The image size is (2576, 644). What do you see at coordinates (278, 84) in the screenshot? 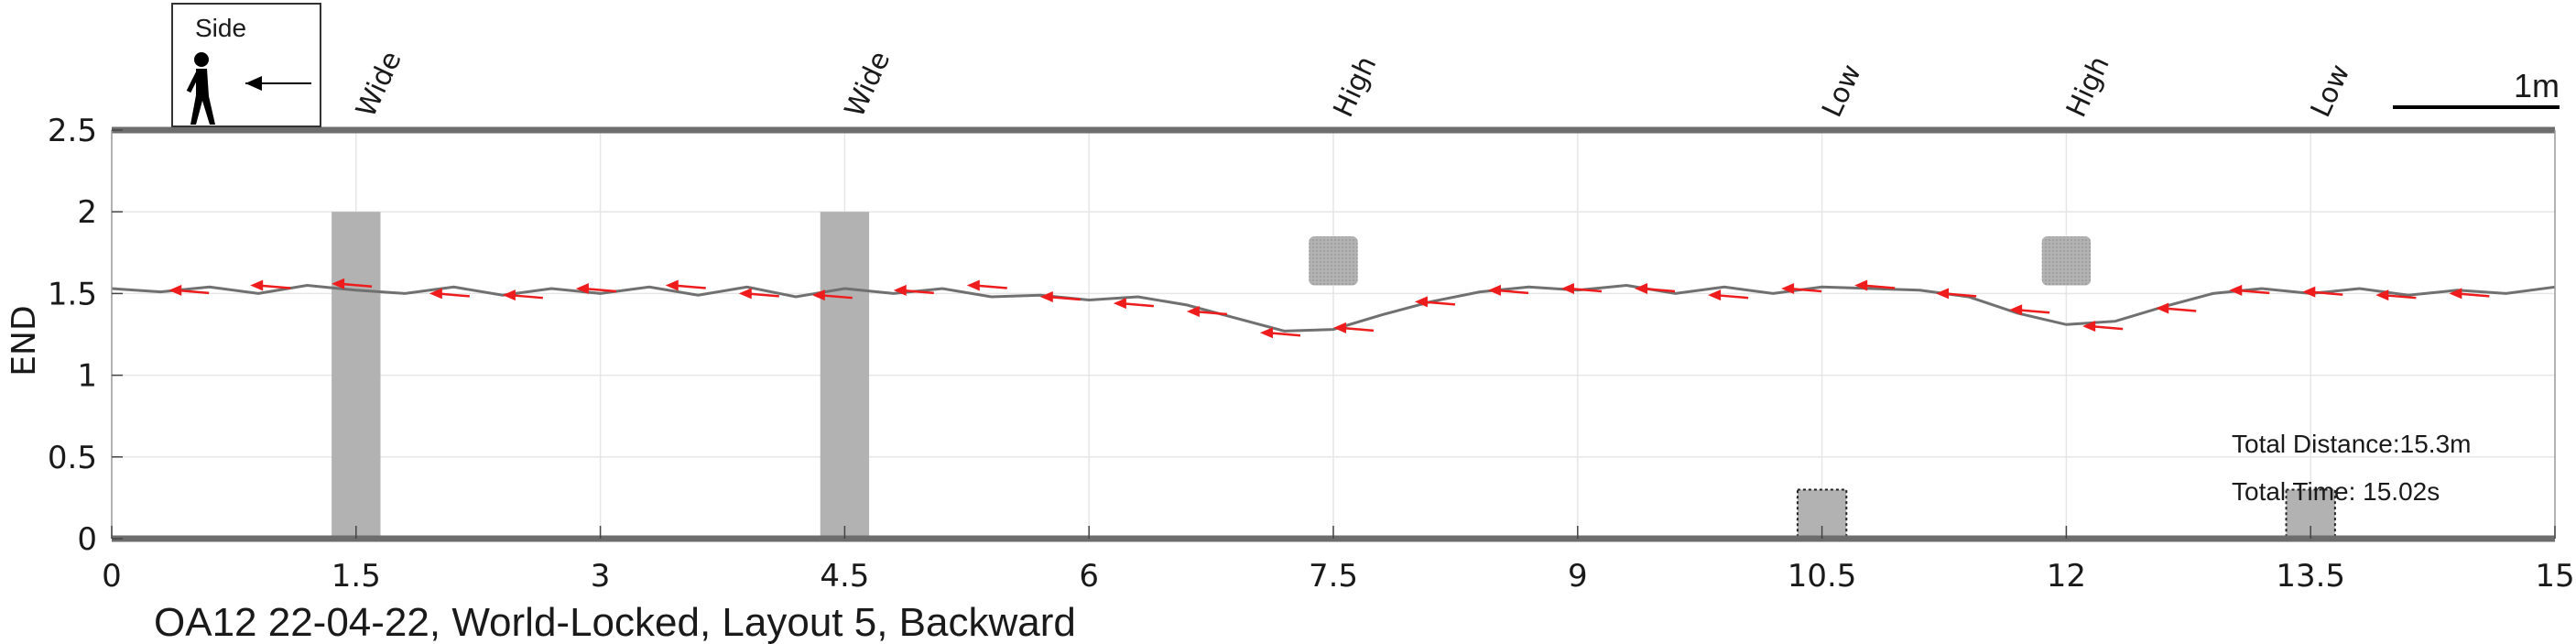
I see `arrow-left-icon` at bounding box center [278, 84].